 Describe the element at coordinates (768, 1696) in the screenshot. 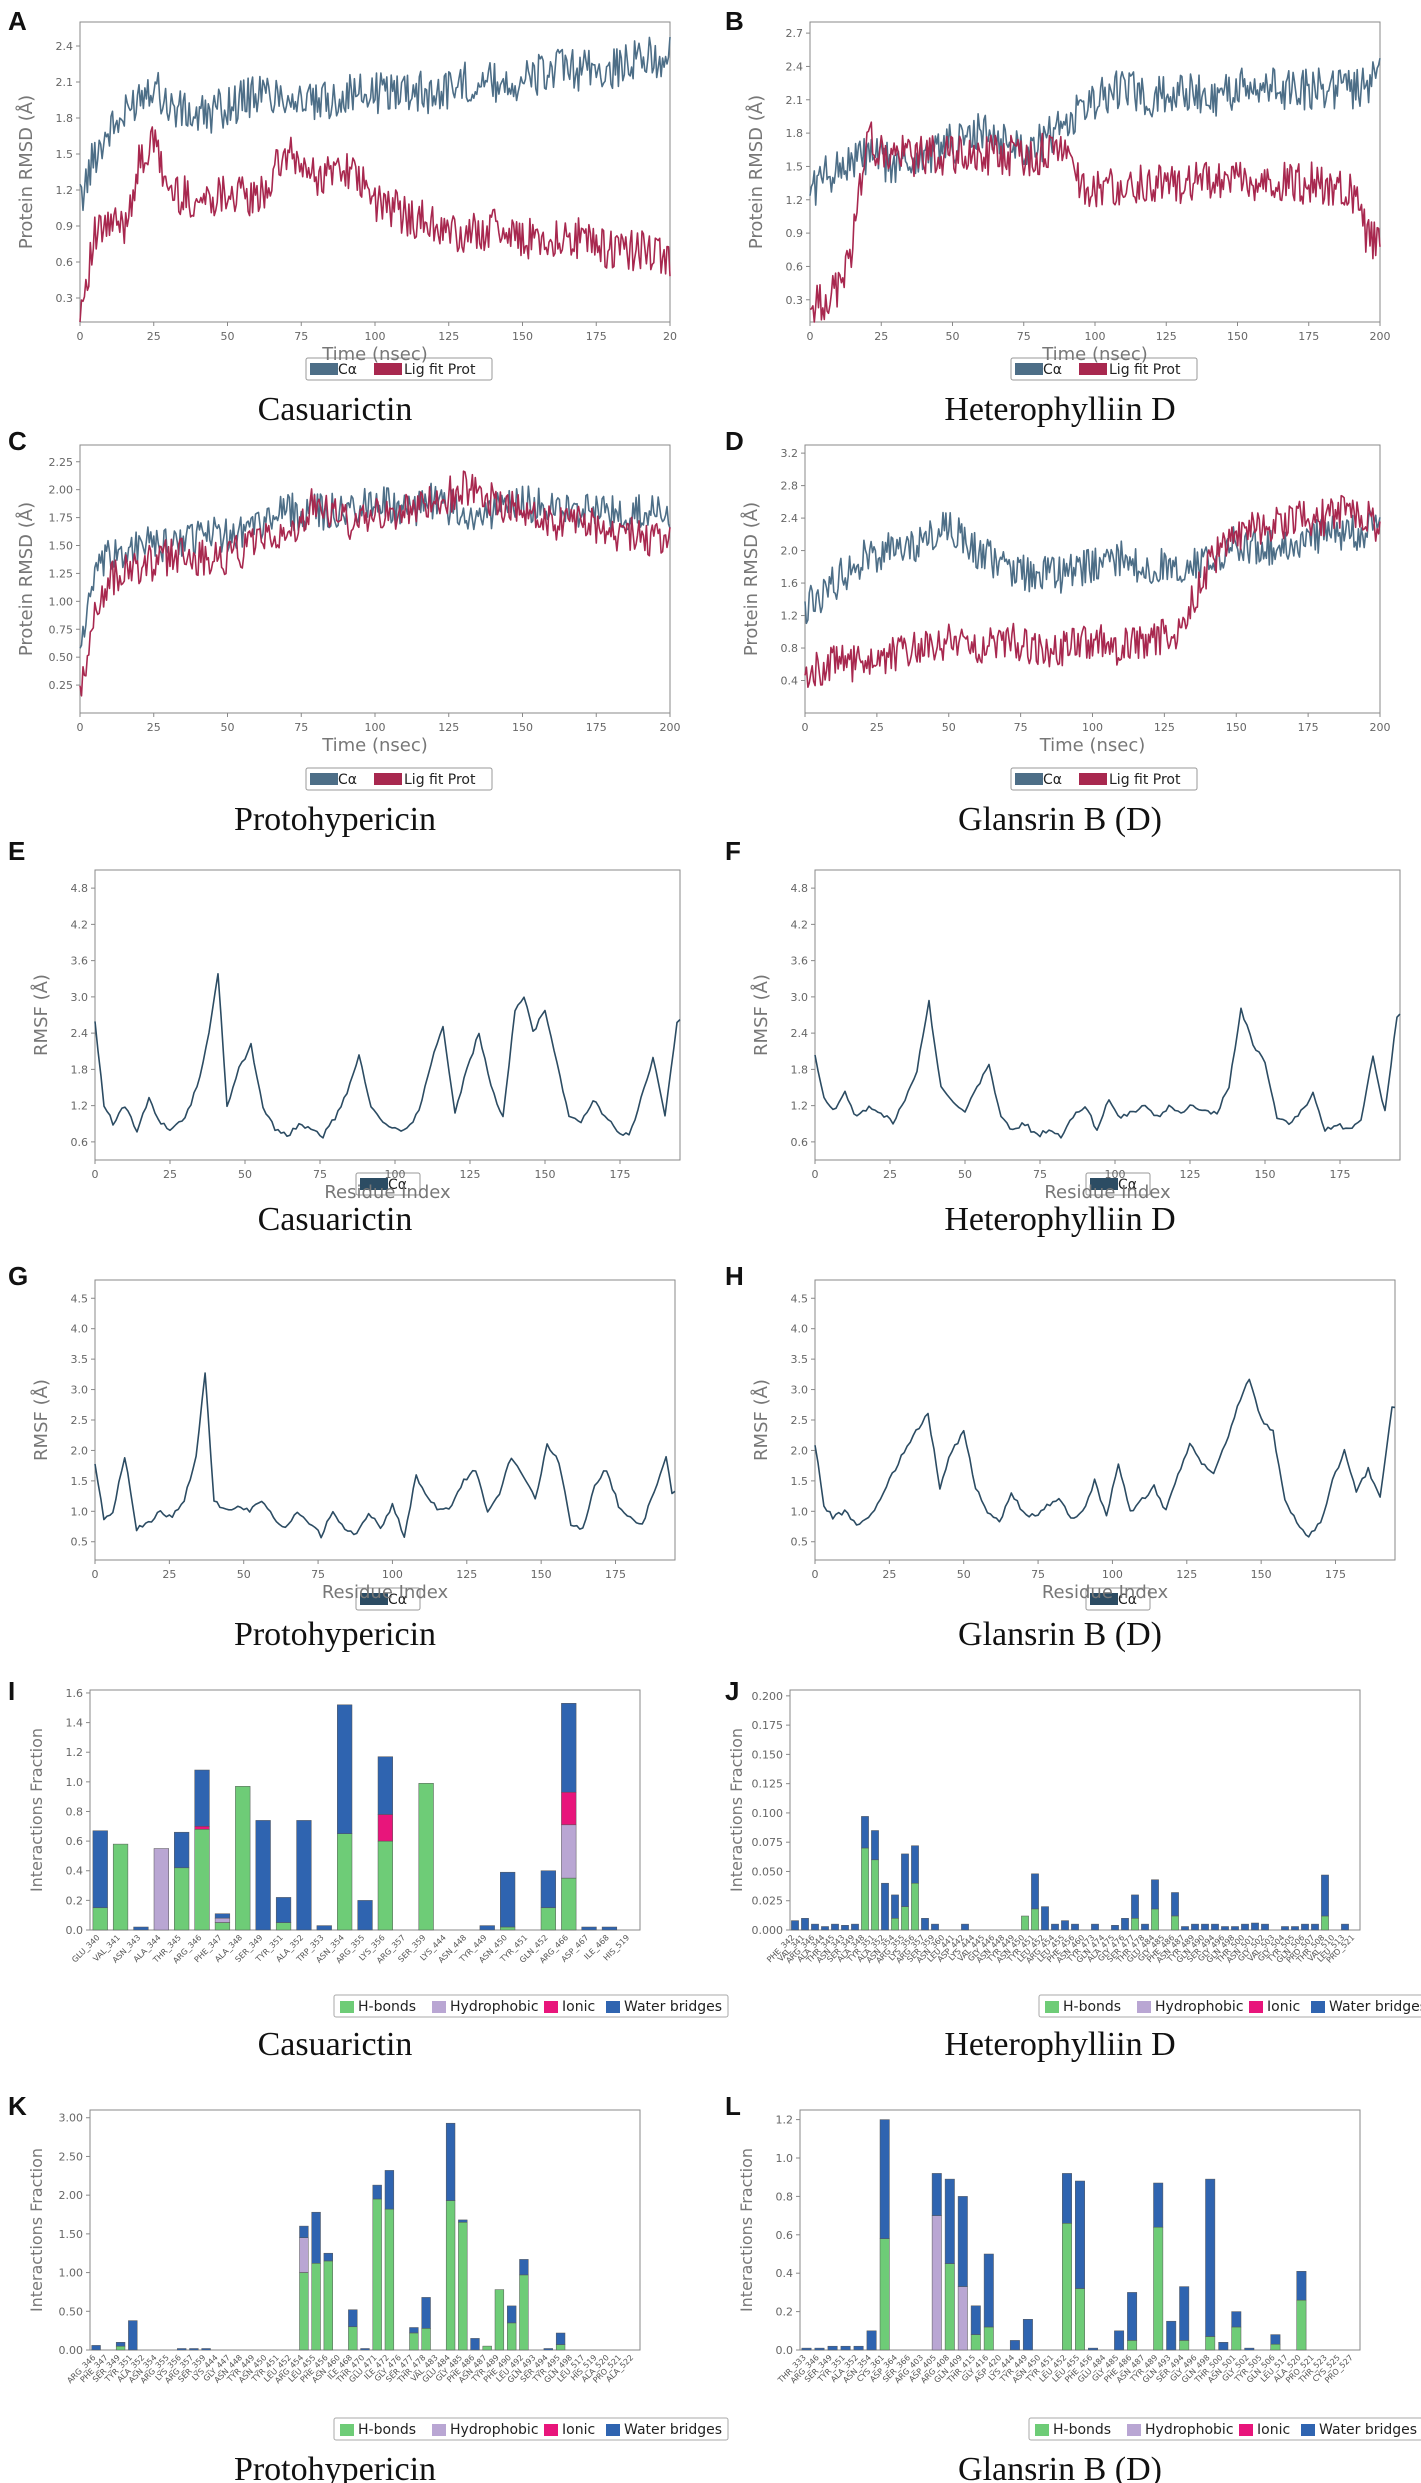

I see `y-tick-label: 0.200` at that location.